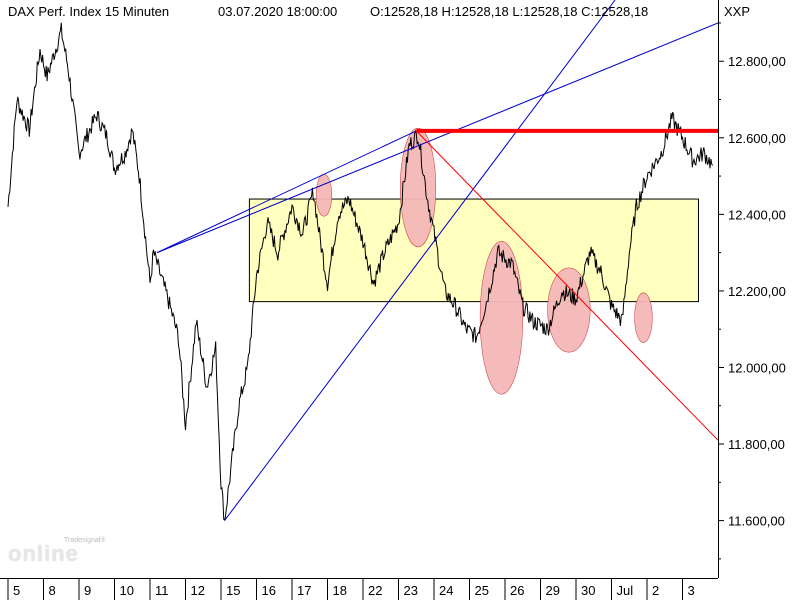  I want to click on x-tick-label: 17, so click(304, 590).